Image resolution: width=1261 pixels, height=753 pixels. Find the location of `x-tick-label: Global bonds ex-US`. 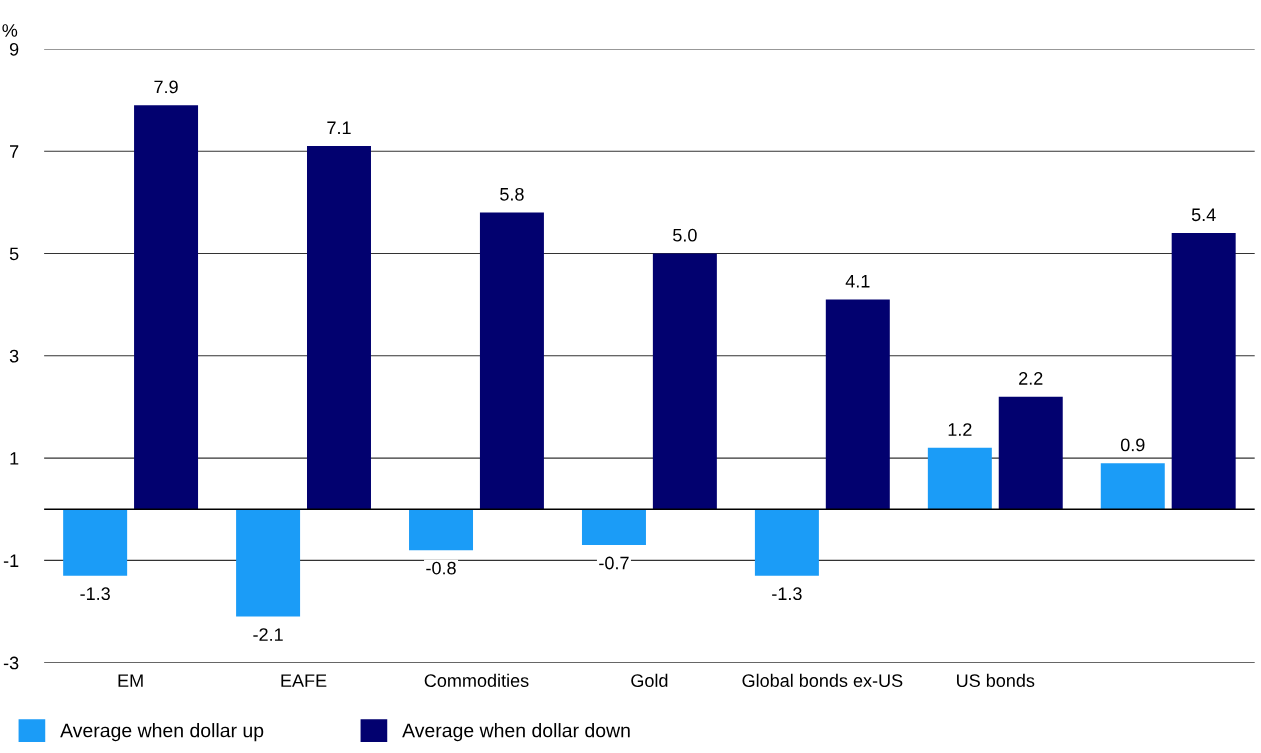

x-tick-label: Global bonds ex-US is located at coordinates (822, 680).